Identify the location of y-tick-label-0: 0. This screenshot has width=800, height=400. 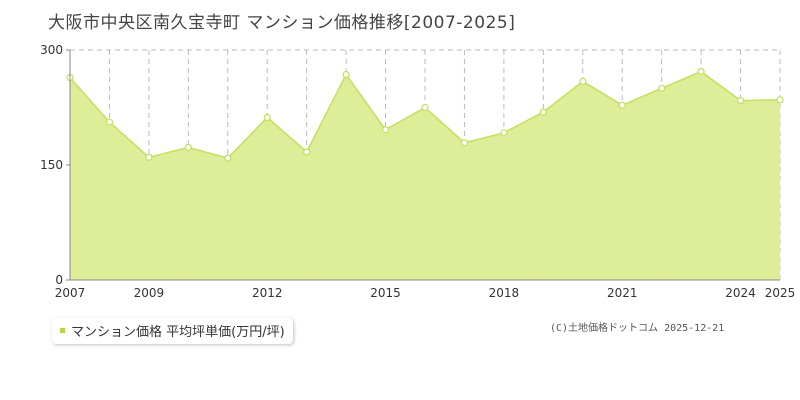
(59, 280).